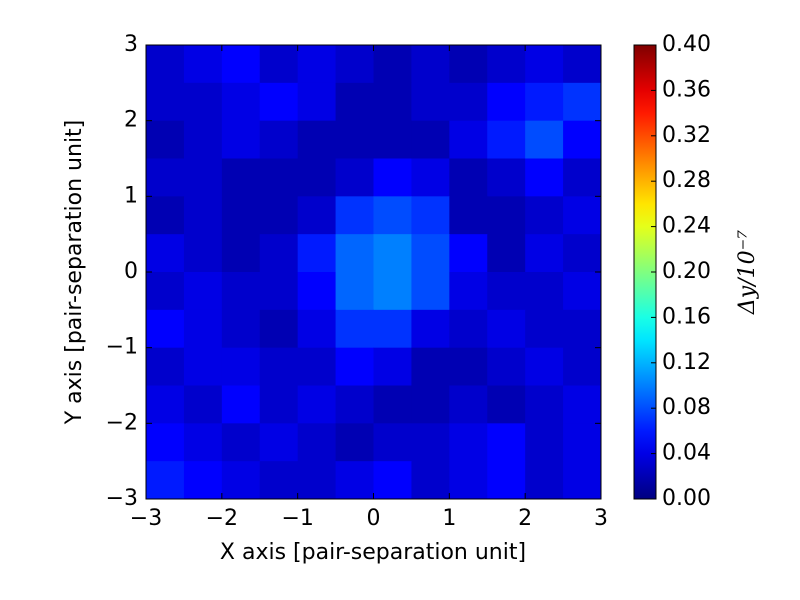 The height and width of the screenshot is (600, 800). Describe the element at coordinates (131, 44) in the screenshot. I see `y-tick-label: 3` at that location.